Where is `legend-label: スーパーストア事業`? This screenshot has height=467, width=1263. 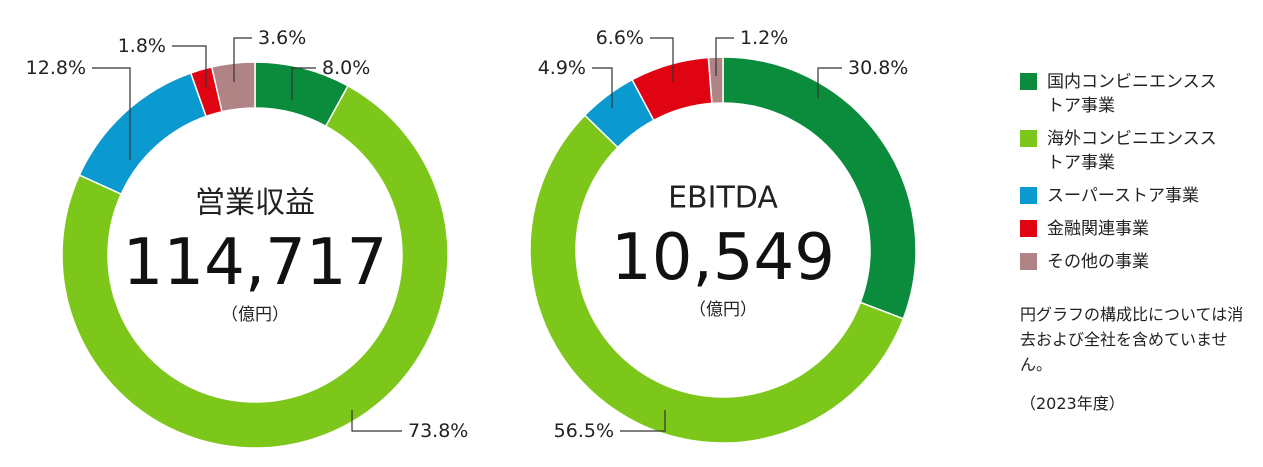
legend-label: スーパーストア事業 is located at coordinates (1123, 196).